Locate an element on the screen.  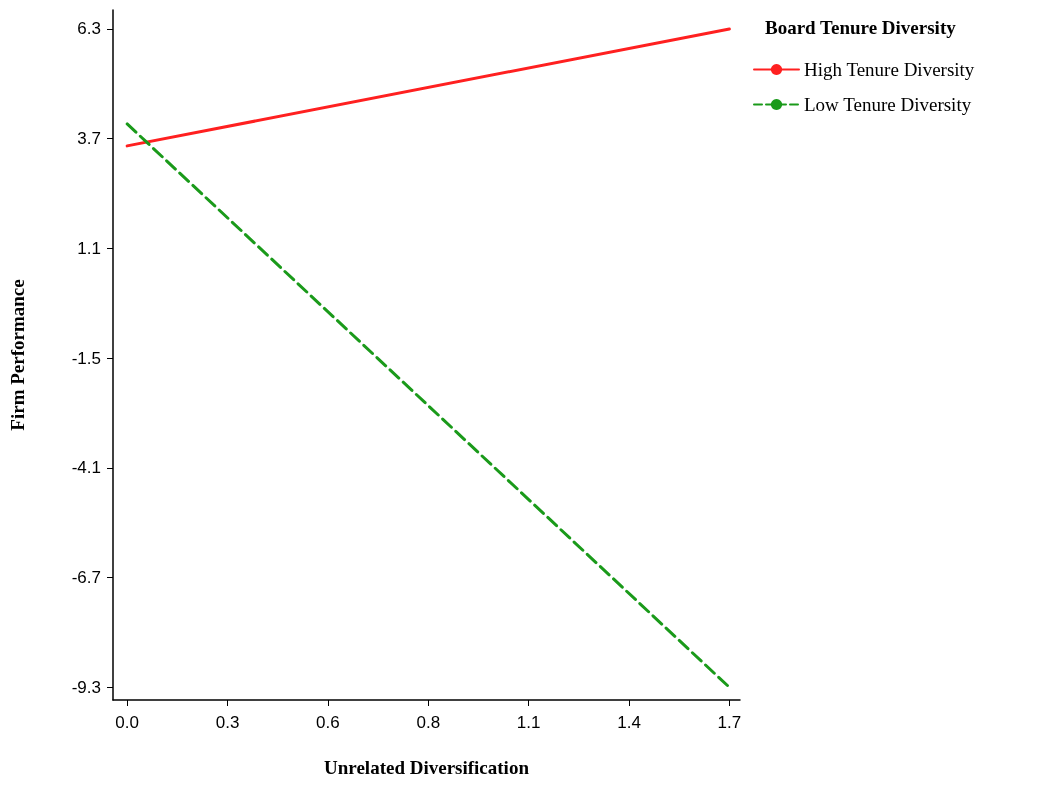
x-tick-label: 1.1 is located at coordinates (528, 722).